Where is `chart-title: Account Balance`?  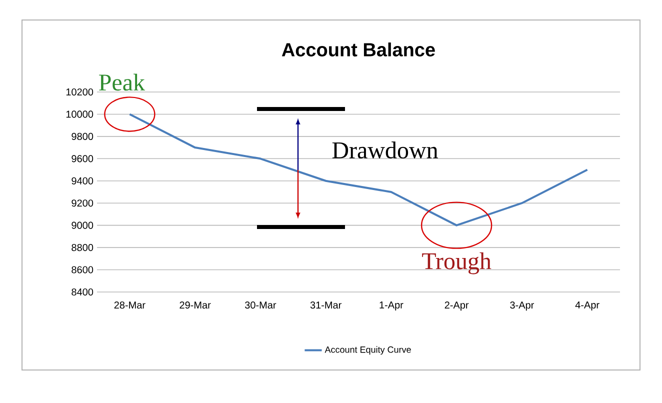 chart-title: Account Balance is located at coordinates (358, 49).